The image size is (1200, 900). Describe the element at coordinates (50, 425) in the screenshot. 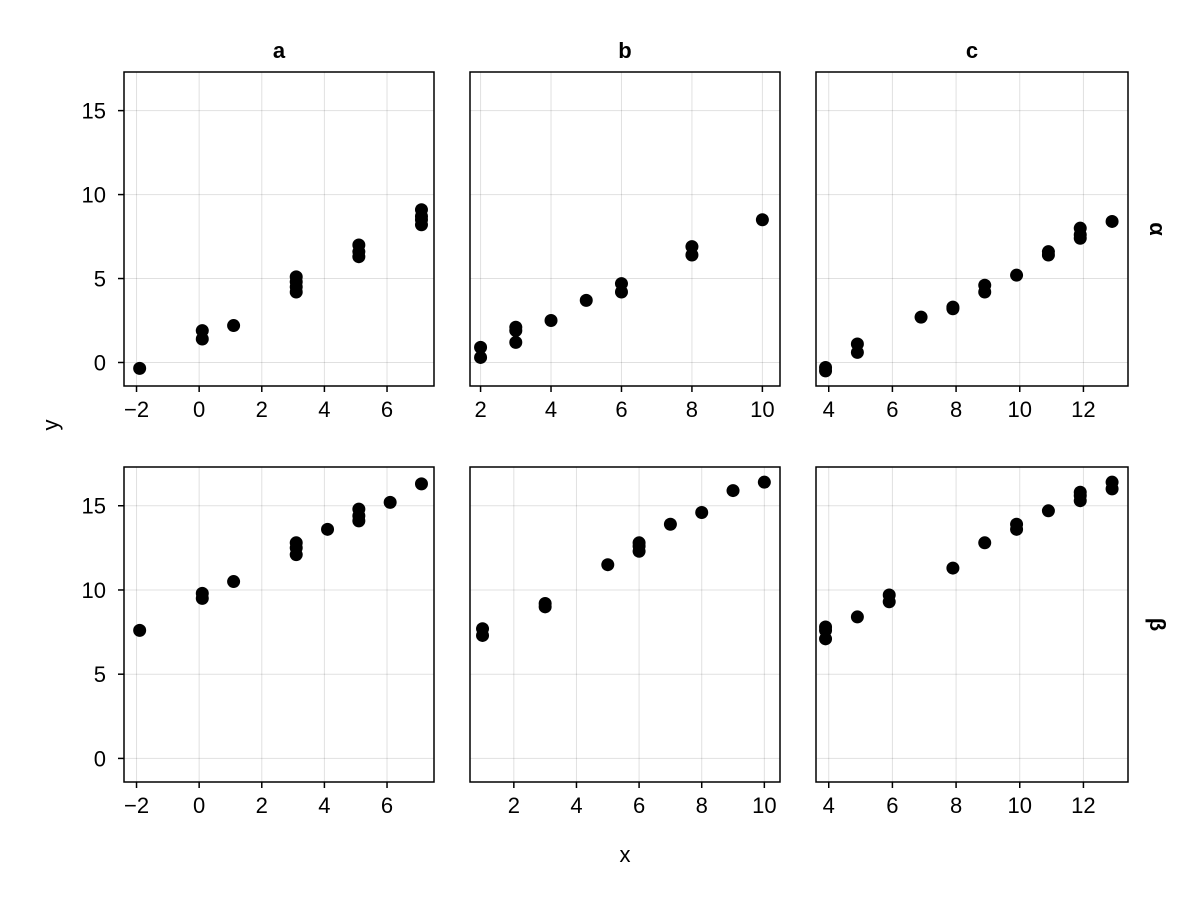

I see `y-axis-label: y` at that location.